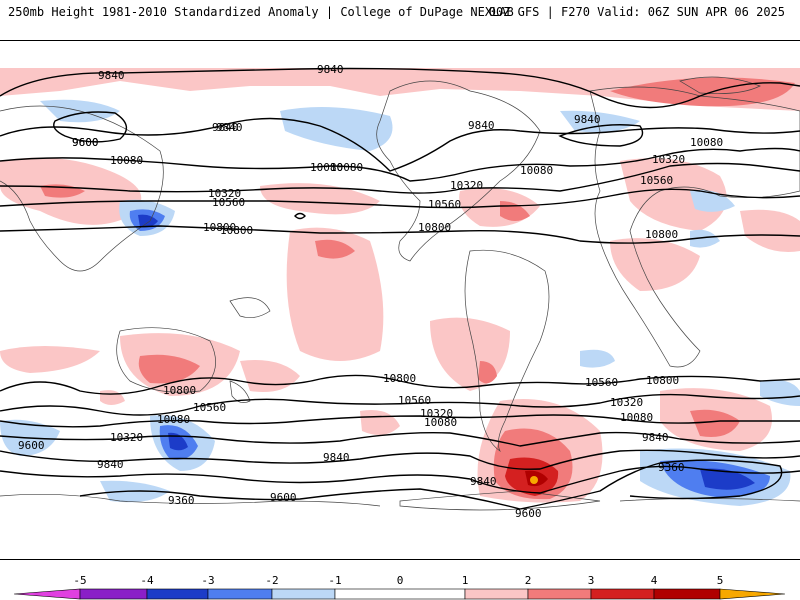 This screenshot has width=800, height=600. Describe the element at coordinates (399, 594) in the screenshot. I see `colorbar-segments` at that location.